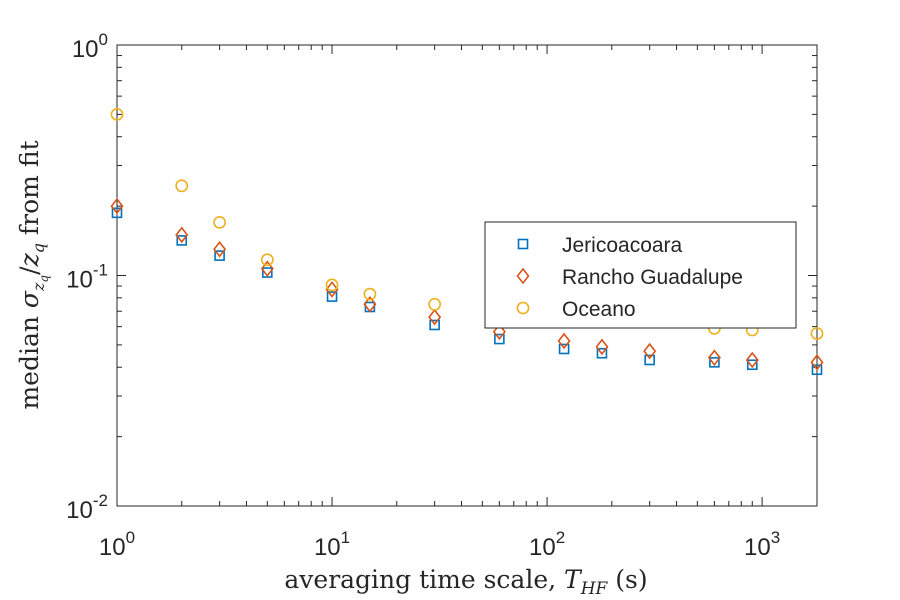 The height and width of the screenshot is (600, 900). What do you see at coordinates (332, 544) in the screenshot?
I see `x-tick-label: 10¹` at bounding box center [332, 544].